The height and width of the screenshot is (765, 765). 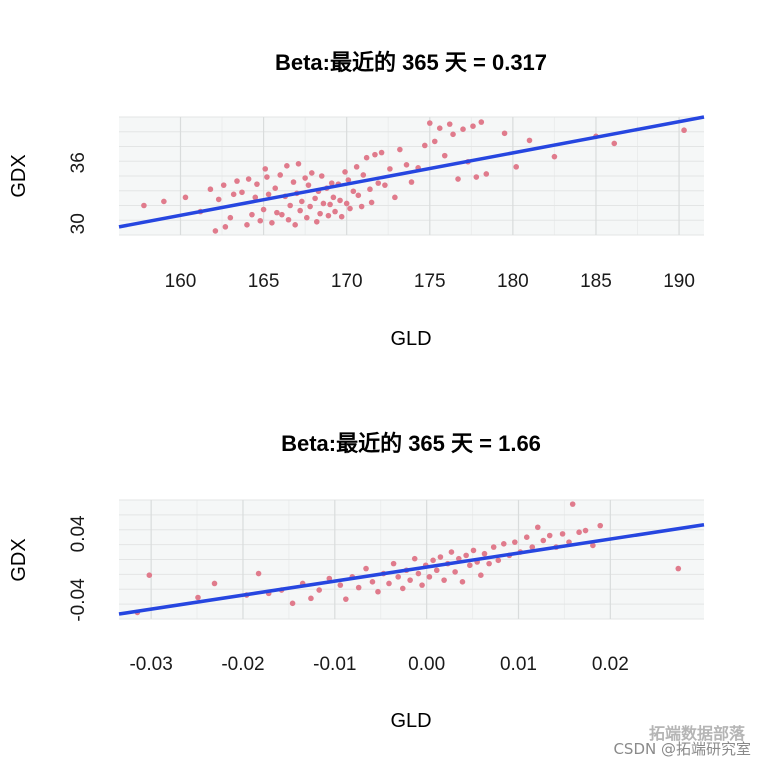 What do you see at coordinates (696, 733) in the screenshot?
I see `watermark-brand: 拓端数据部落` at bounding box center [696, 733].